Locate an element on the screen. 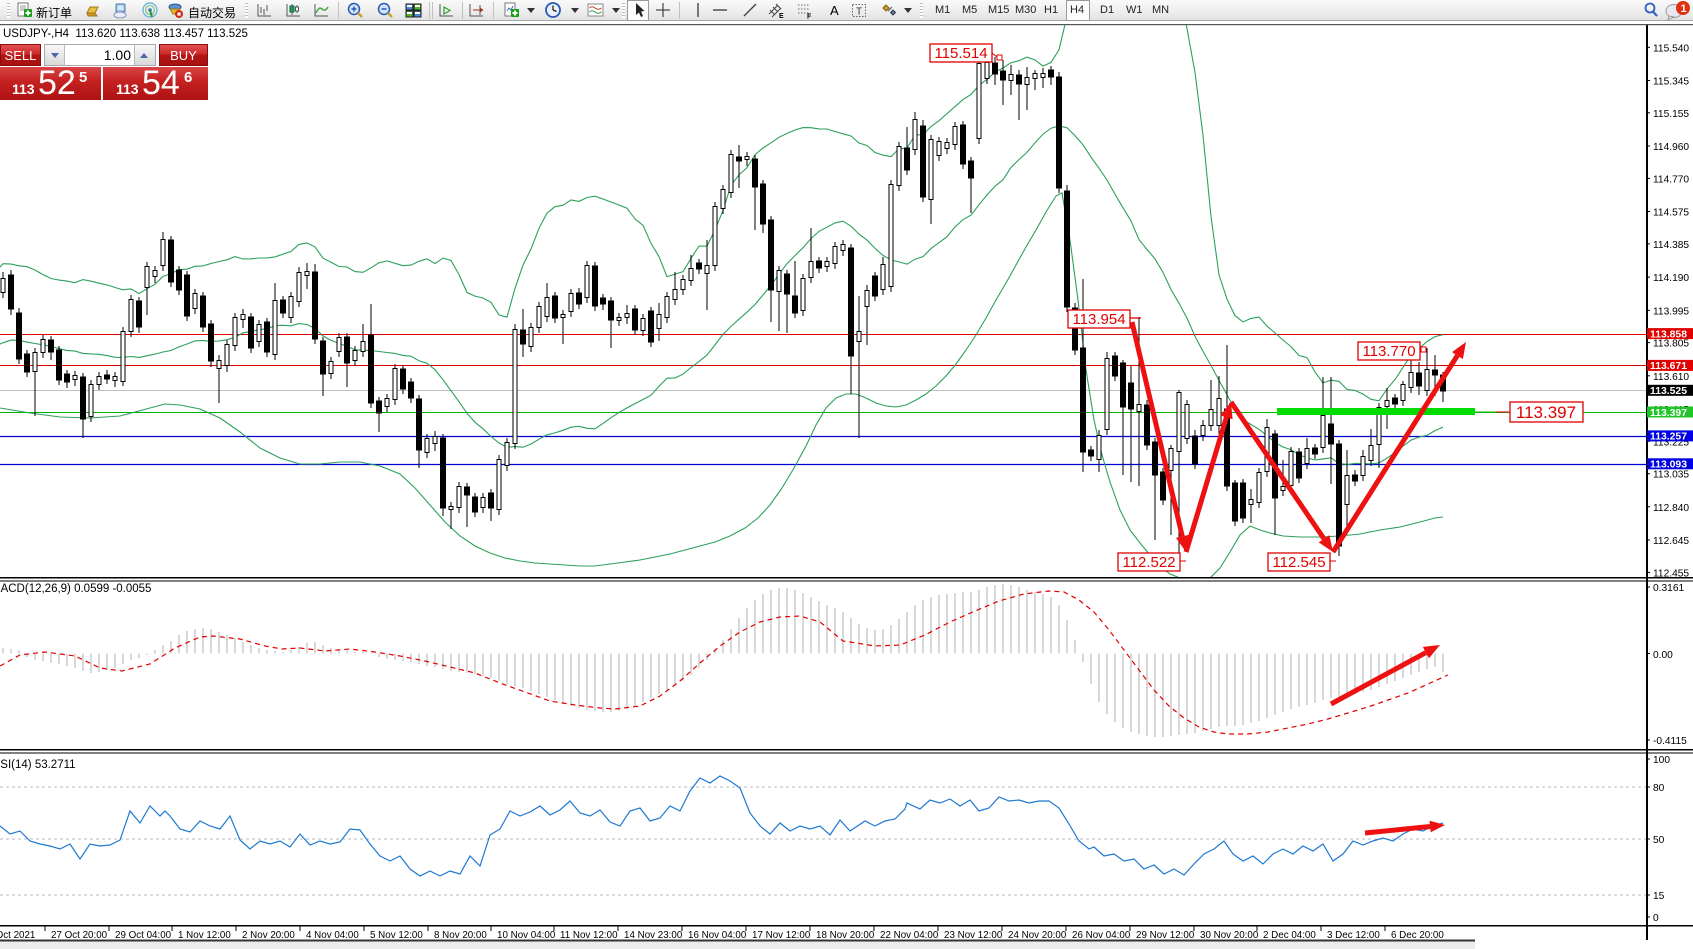 The height and width of the screenshot is (949, 1693). svg-text: 114.190 is located at coordinates (1671, 278).